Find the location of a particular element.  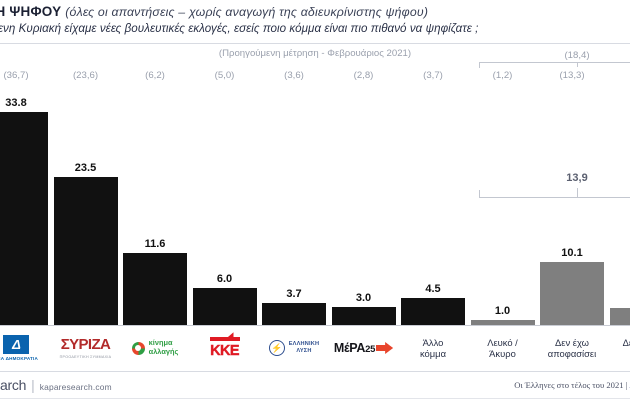

cat-other-party: Άλλο κόμμα is located at coordinates (433, 348).